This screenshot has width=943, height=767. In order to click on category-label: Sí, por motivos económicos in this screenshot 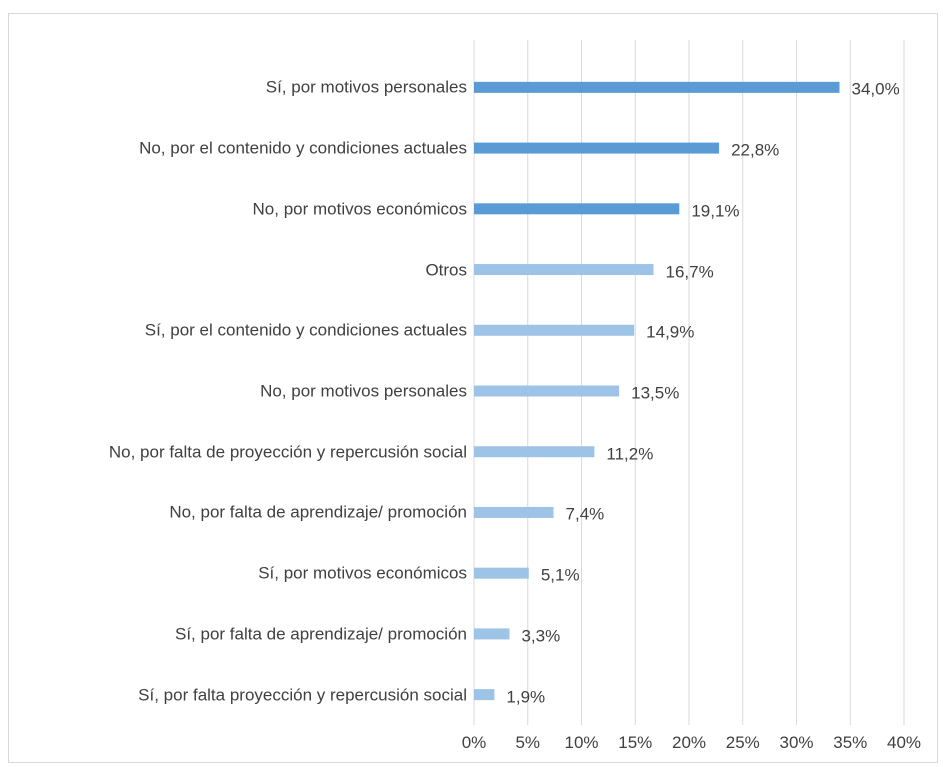, I will do `click(362, 573)`.